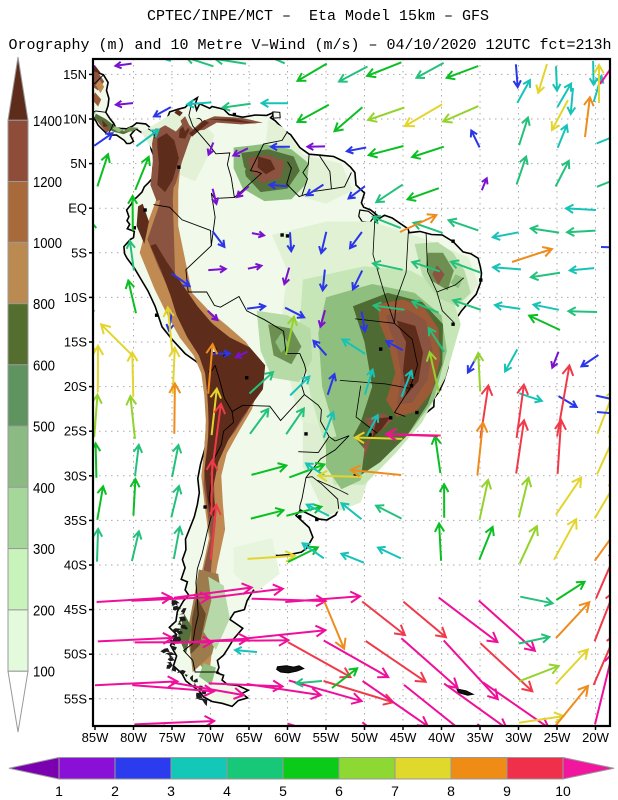 The image size is (618, 800). I want to click on svg-text: 5N, so click(78, 163).